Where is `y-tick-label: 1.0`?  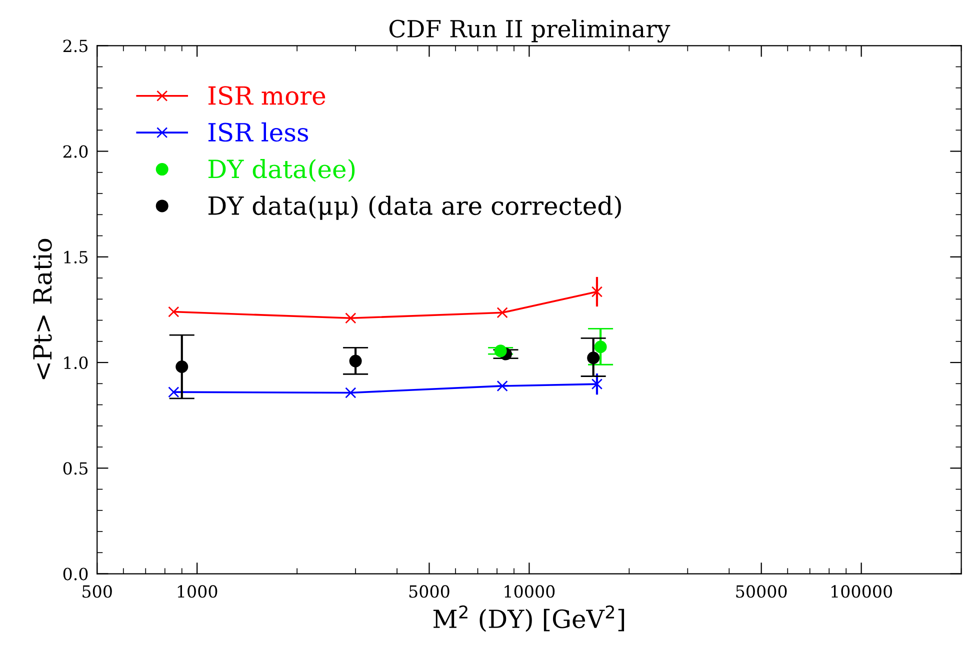 y-tick-label: 1.0 is located at coordinates (76, 363).